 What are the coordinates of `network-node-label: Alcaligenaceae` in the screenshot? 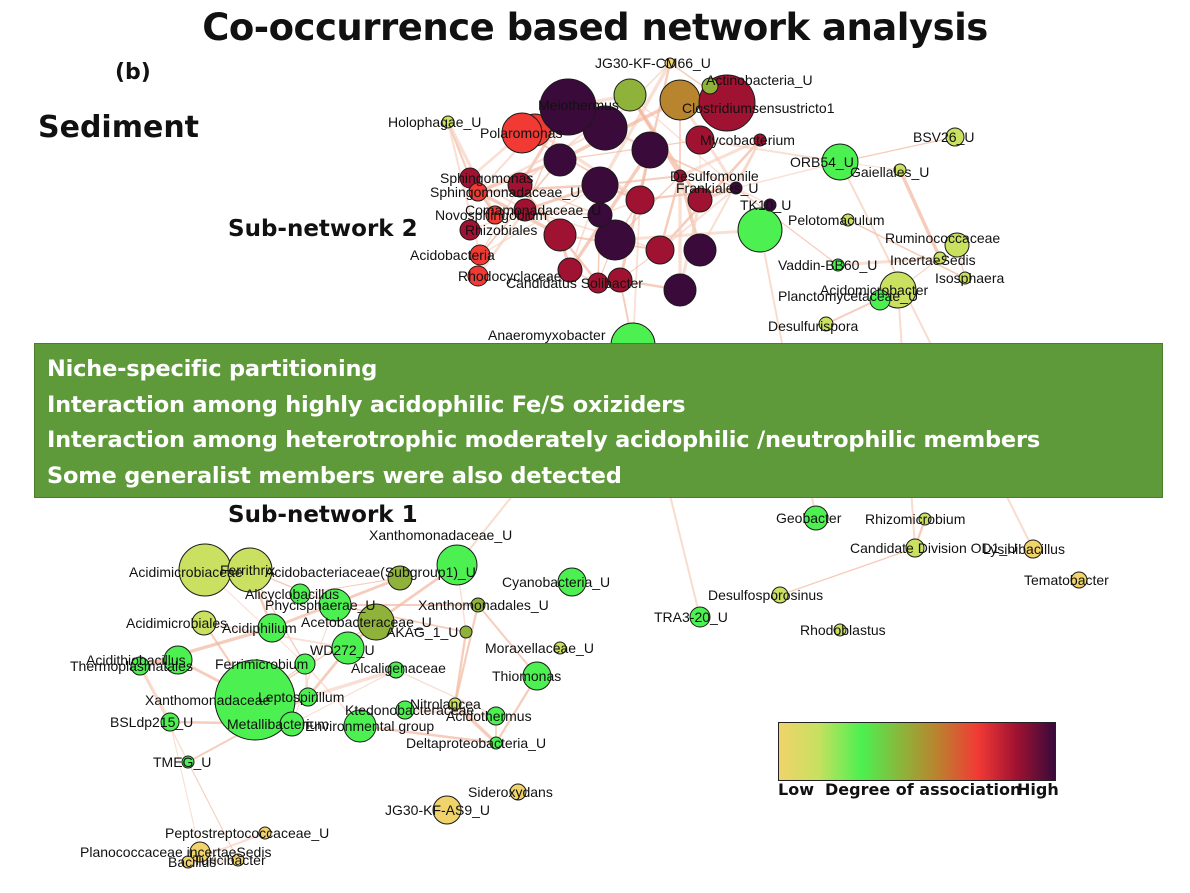 It's located at (398, 668).